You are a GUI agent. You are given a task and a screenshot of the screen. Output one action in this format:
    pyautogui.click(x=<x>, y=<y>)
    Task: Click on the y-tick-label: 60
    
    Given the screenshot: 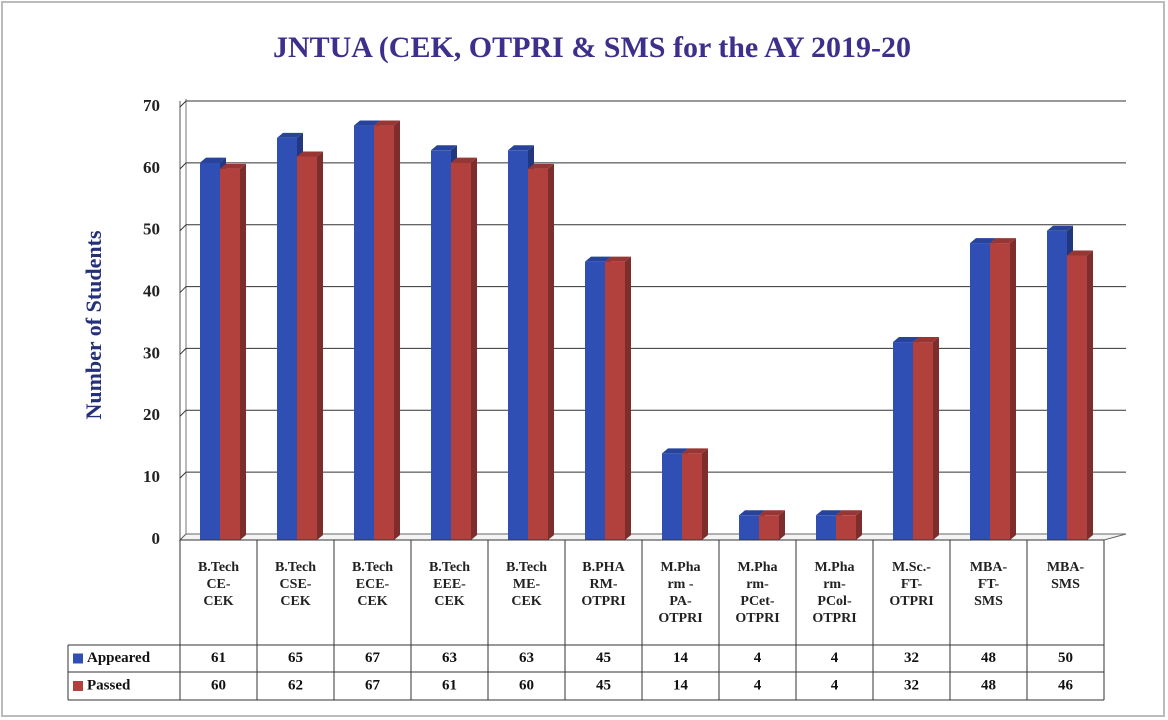 What is the action you would take?
    pyautogui.click(x=151, y=167)
    